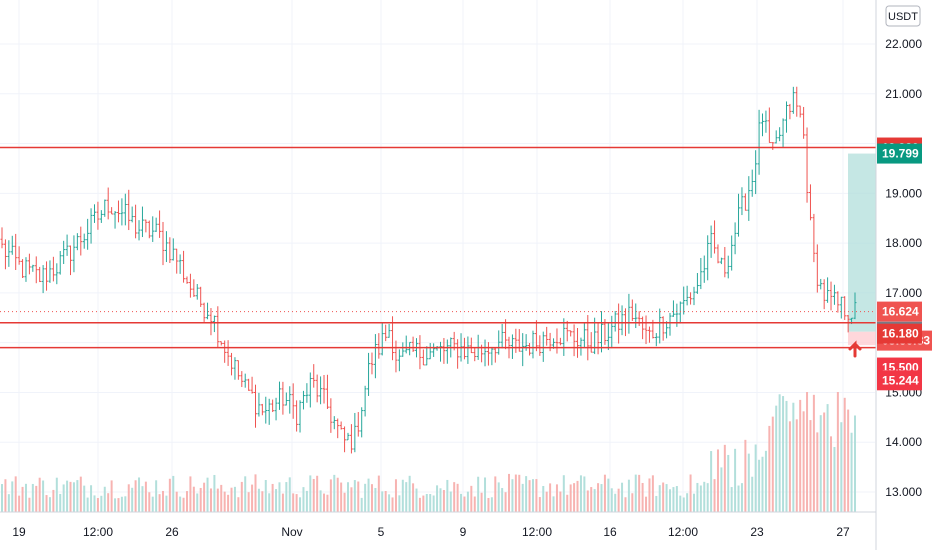 The height and width of the screenshot is (550, 932). I want to click on position-target-zone, so click(862, 242).